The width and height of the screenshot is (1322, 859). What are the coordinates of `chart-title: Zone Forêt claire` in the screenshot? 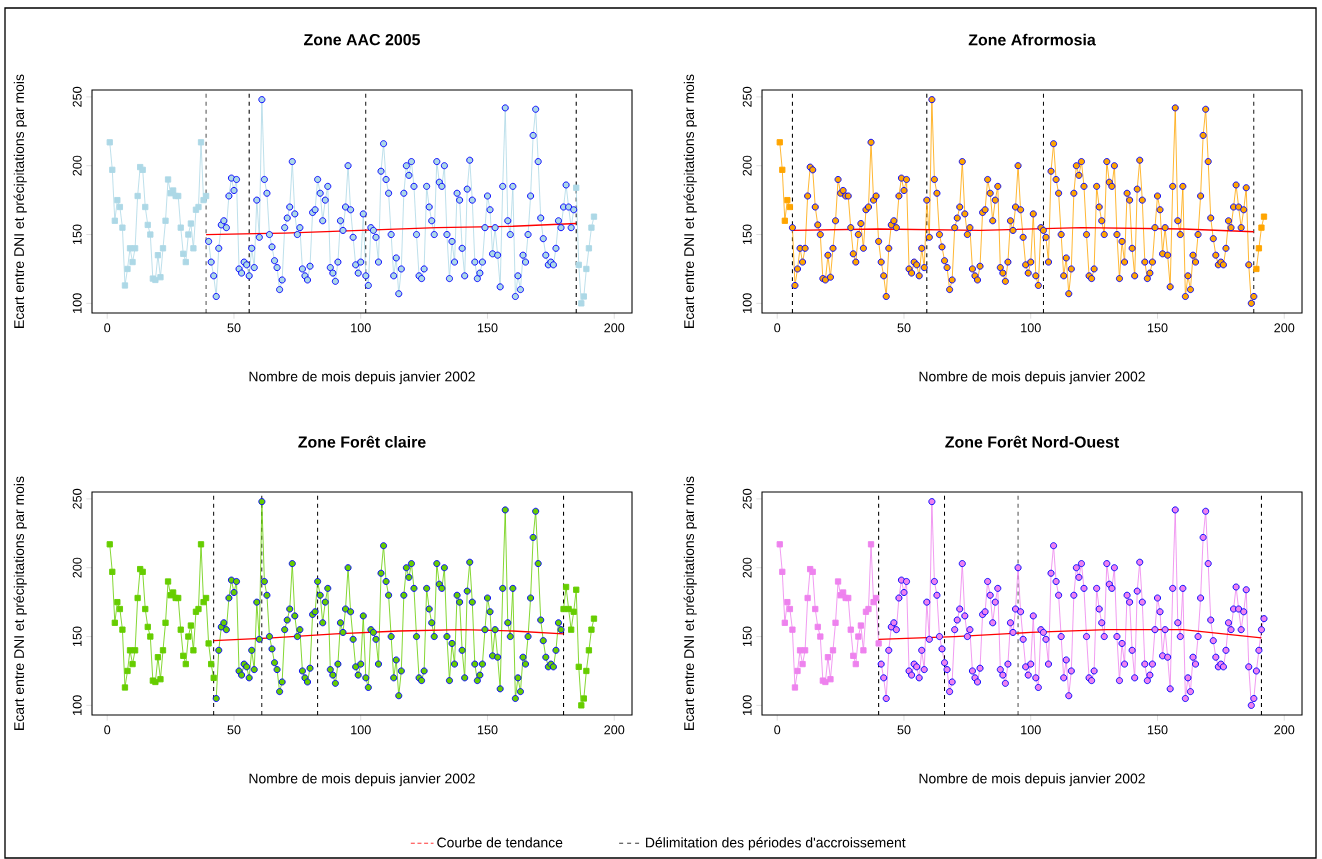 It's located at (362, 441).